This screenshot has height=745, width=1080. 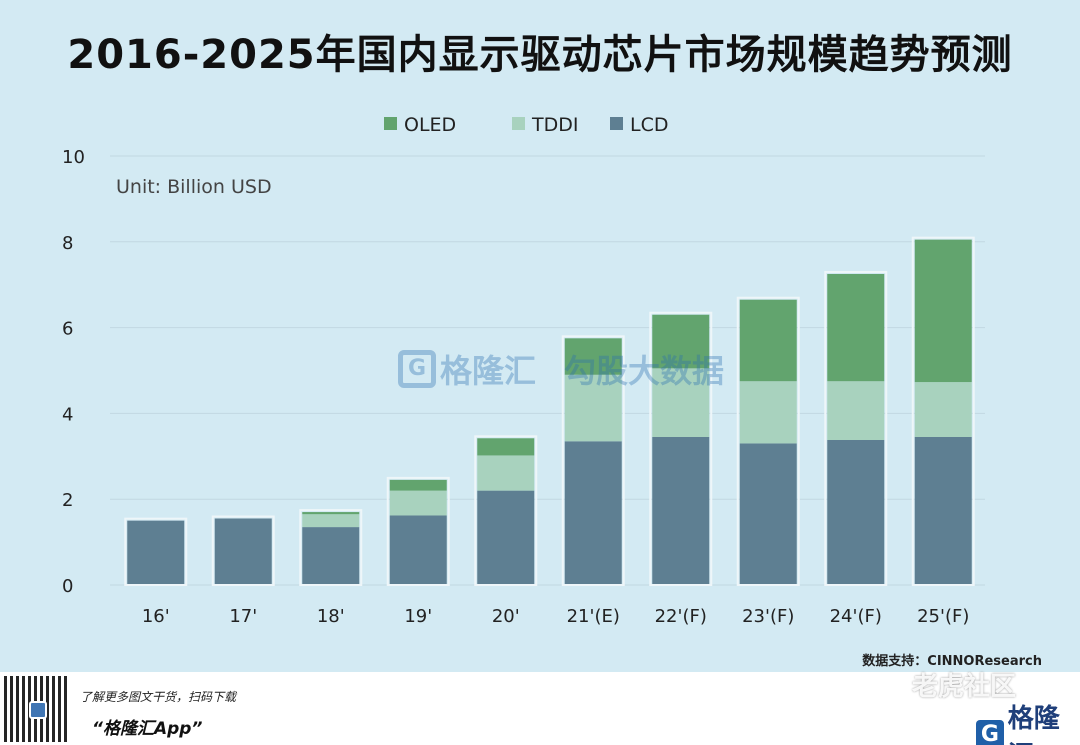 What do you see at coordinates (943, 616) in the screenshot?
I see `x-tick-label: 25'(F)` at bounding box center [943, 616].